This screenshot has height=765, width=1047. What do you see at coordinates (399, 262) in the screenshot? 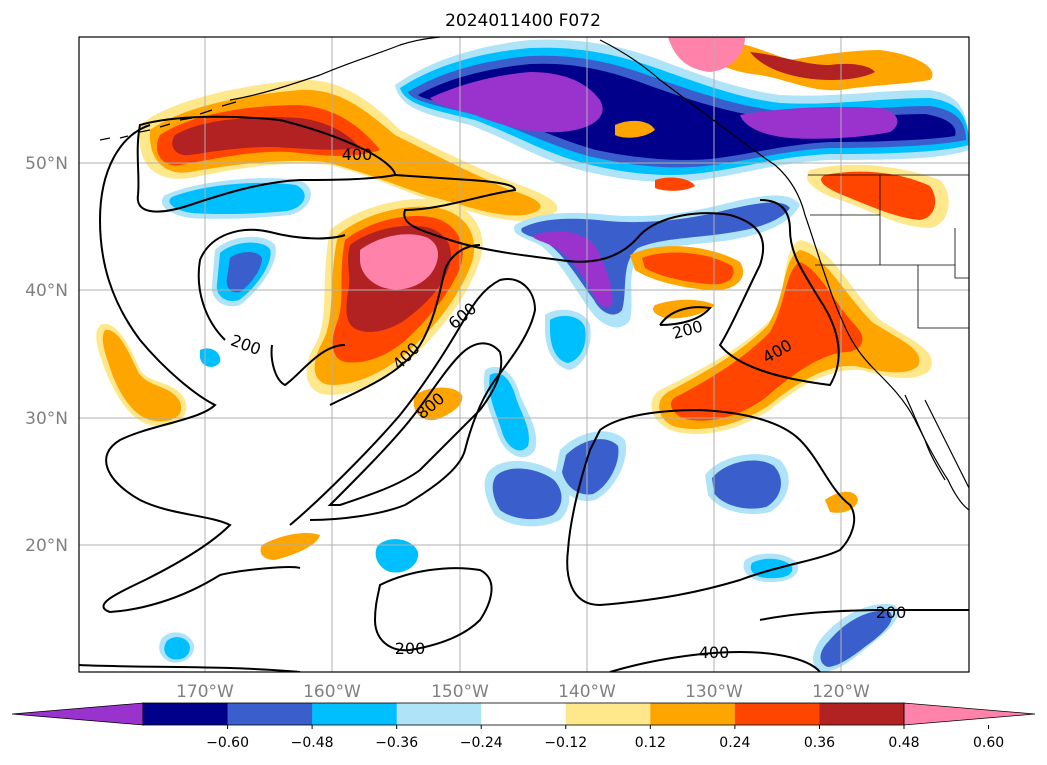
I see `warm-anomaly-central-peak` at bounding box center [399, 262].